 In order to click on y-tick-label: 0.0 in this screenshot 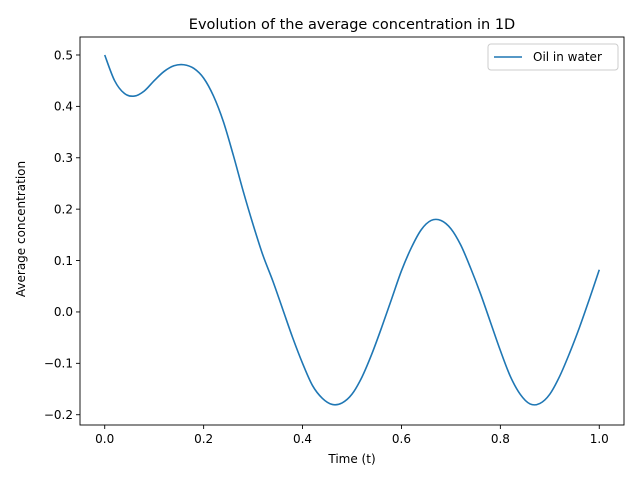, I will do `click(63, 312)`.